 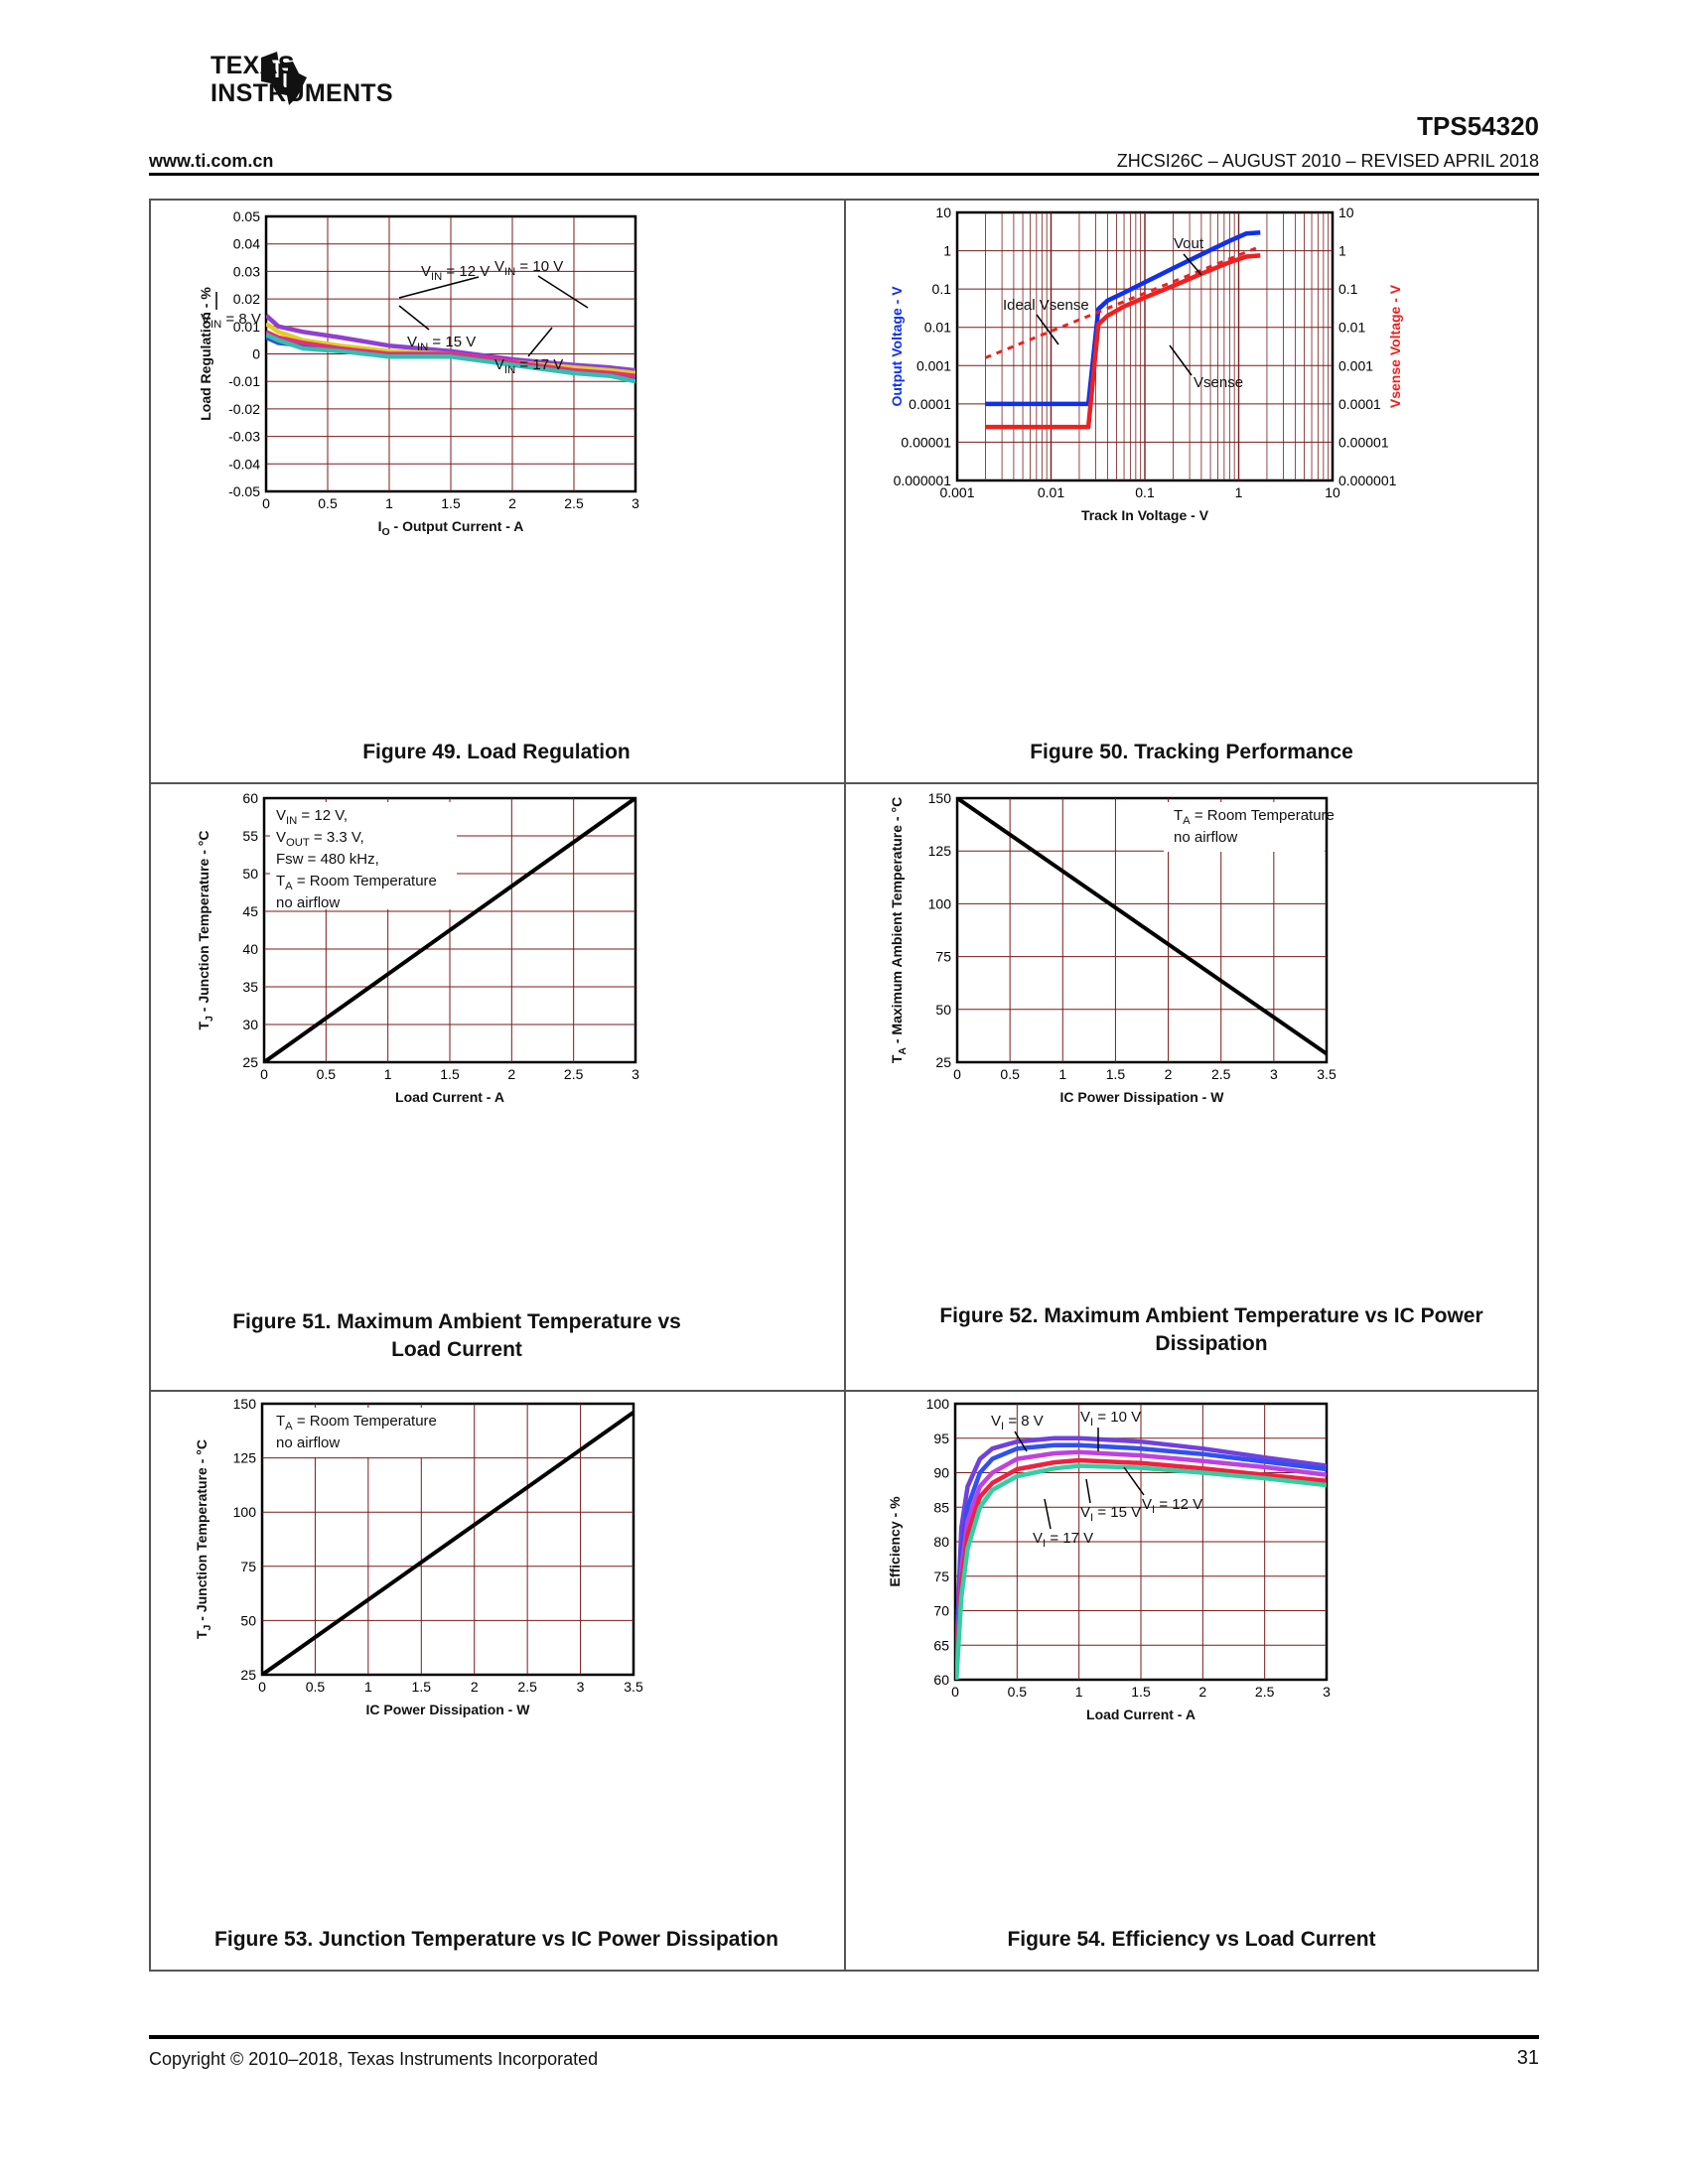 What do you see at coordinates (574, 503) in the screenshot?
I see `fig49-xtick-label: 2.5` at bounding box center [574, 503].